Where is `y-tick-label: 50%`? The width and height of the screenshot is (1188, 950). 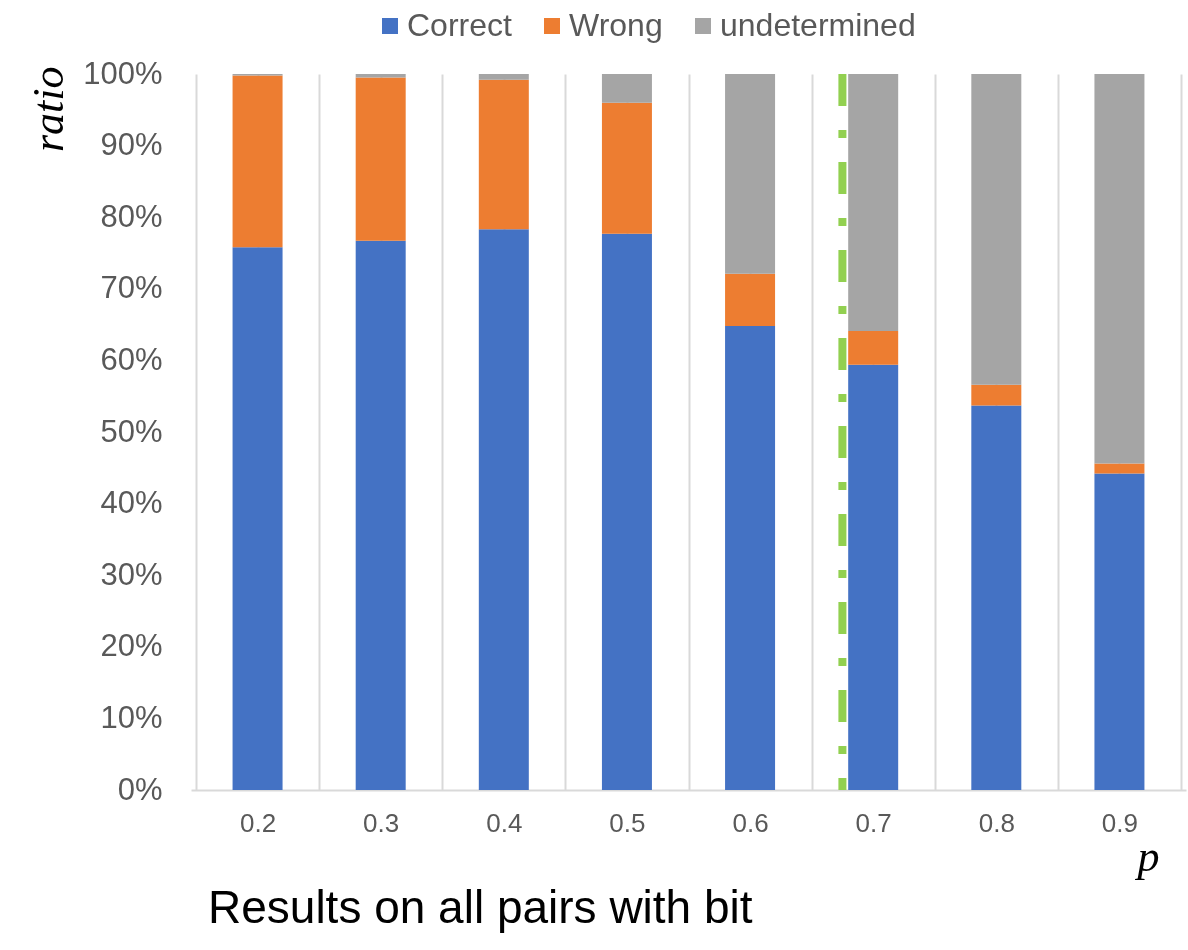
y-tick-label: 50% is located at coordinates (131, 431).